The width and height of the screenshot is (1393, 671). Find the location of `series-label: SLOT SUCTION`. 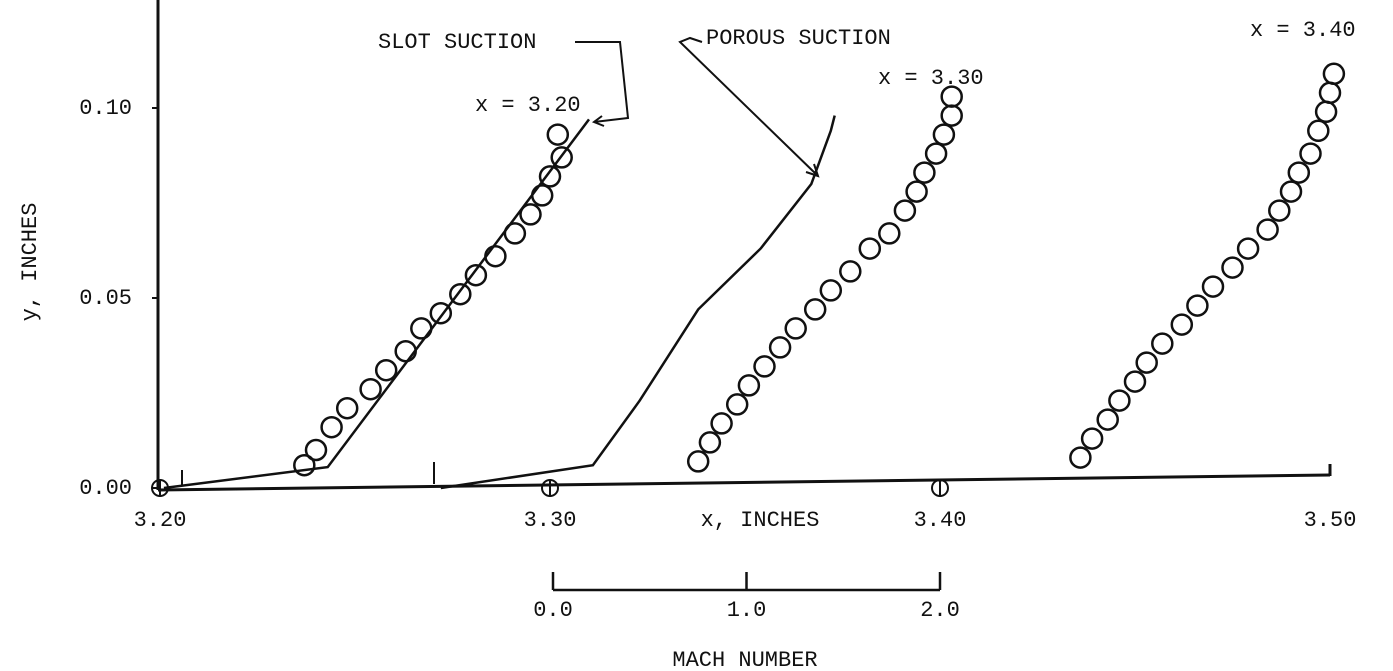

series-label: SLOT SUCTION is located at coordinates (457, 42).